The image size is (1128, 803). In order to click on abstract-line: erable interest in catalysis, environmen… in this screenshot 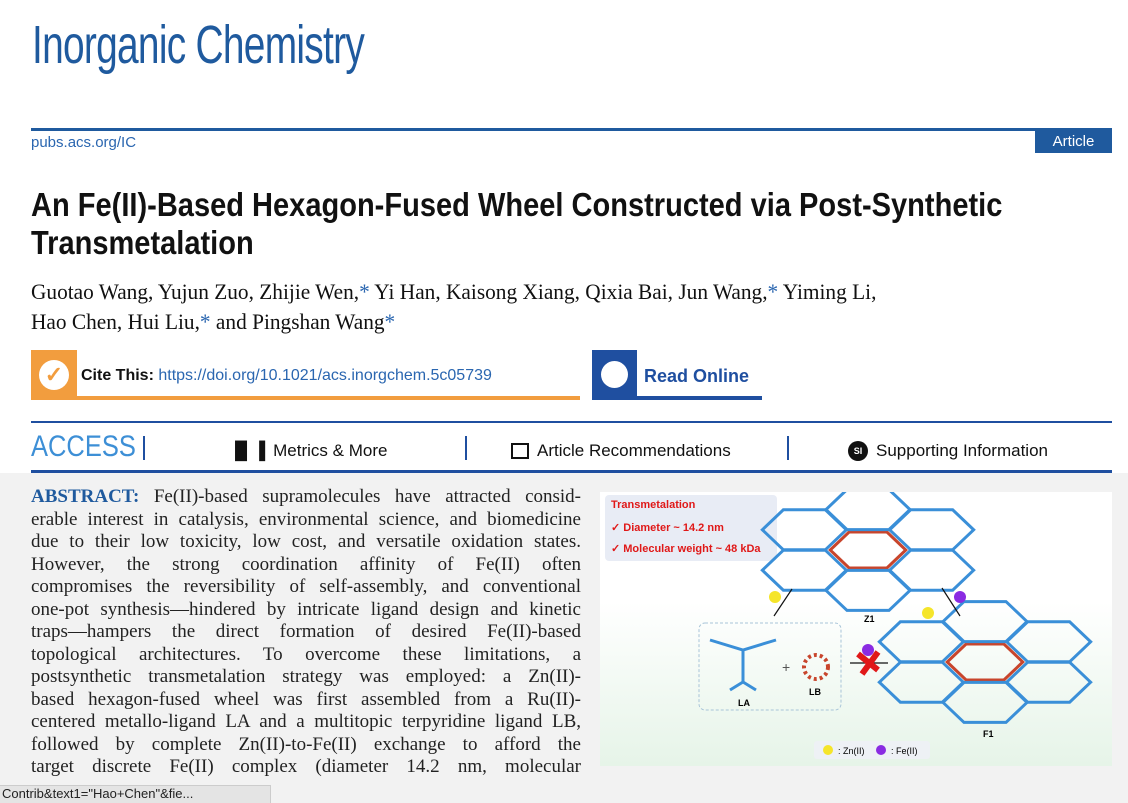, I will do `click(306, 519)`.